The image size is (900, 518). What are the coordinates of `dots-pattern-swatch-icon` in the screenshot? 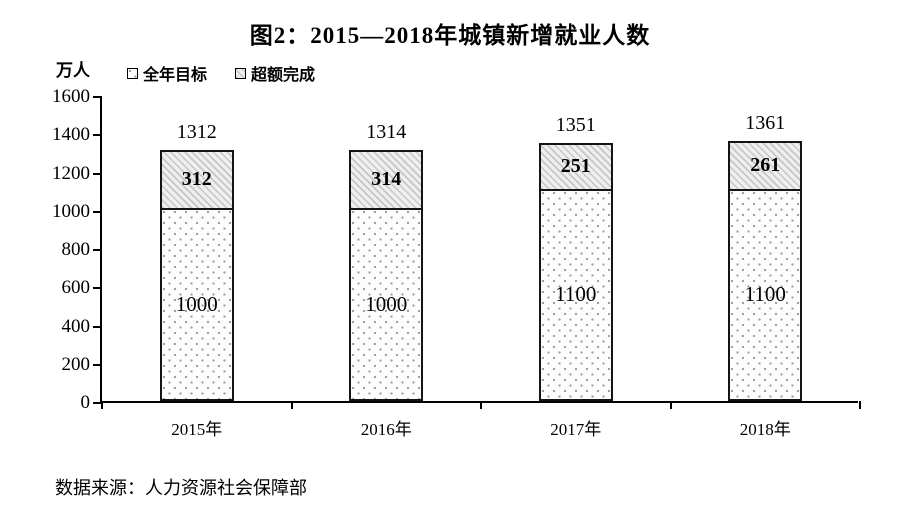 It's located at (132, 73).